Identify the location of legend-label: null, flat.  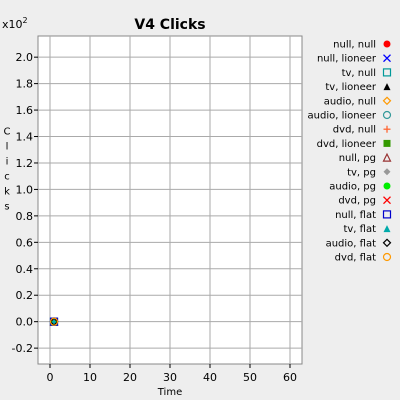
(355, 215).